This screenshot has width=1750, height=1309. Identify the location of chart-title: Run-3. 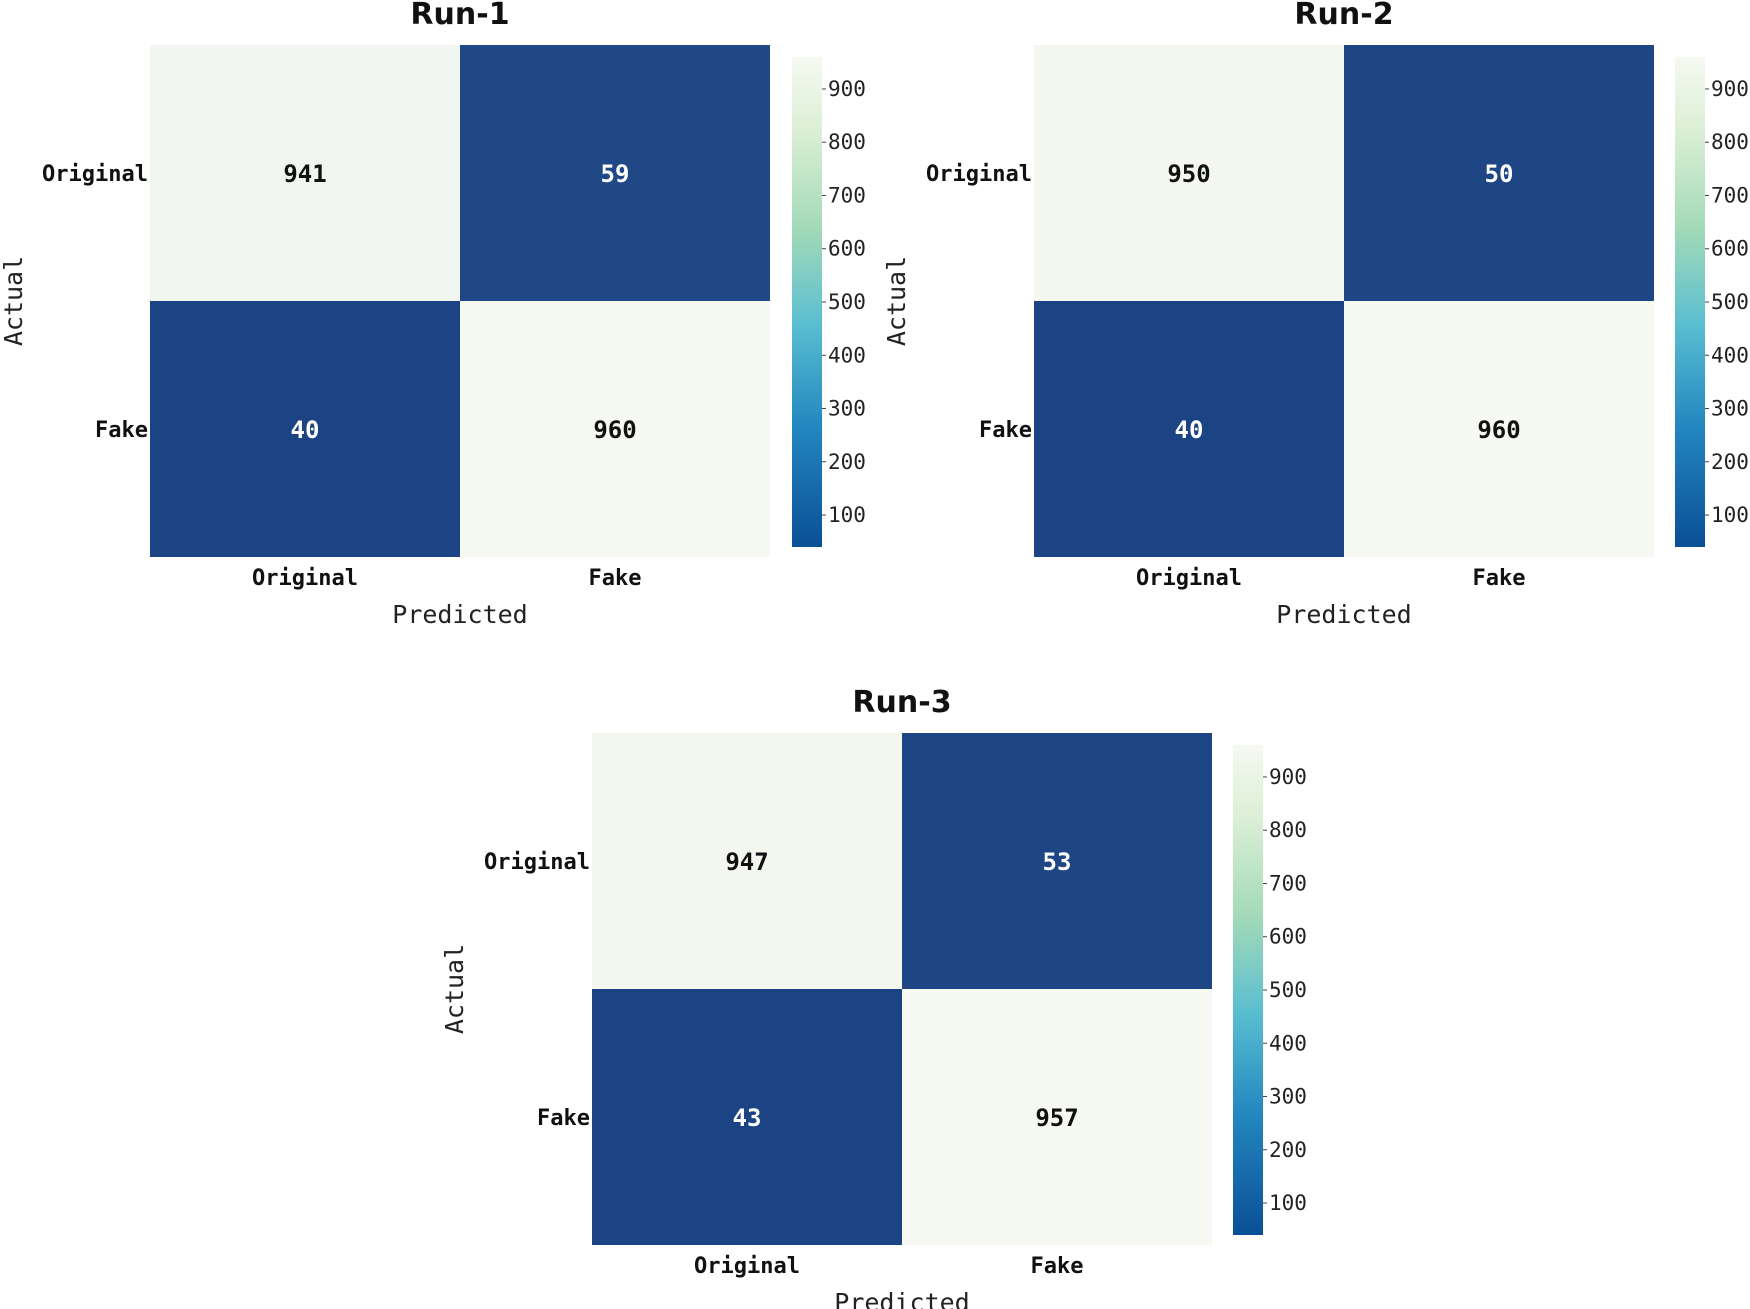
(901, 702).